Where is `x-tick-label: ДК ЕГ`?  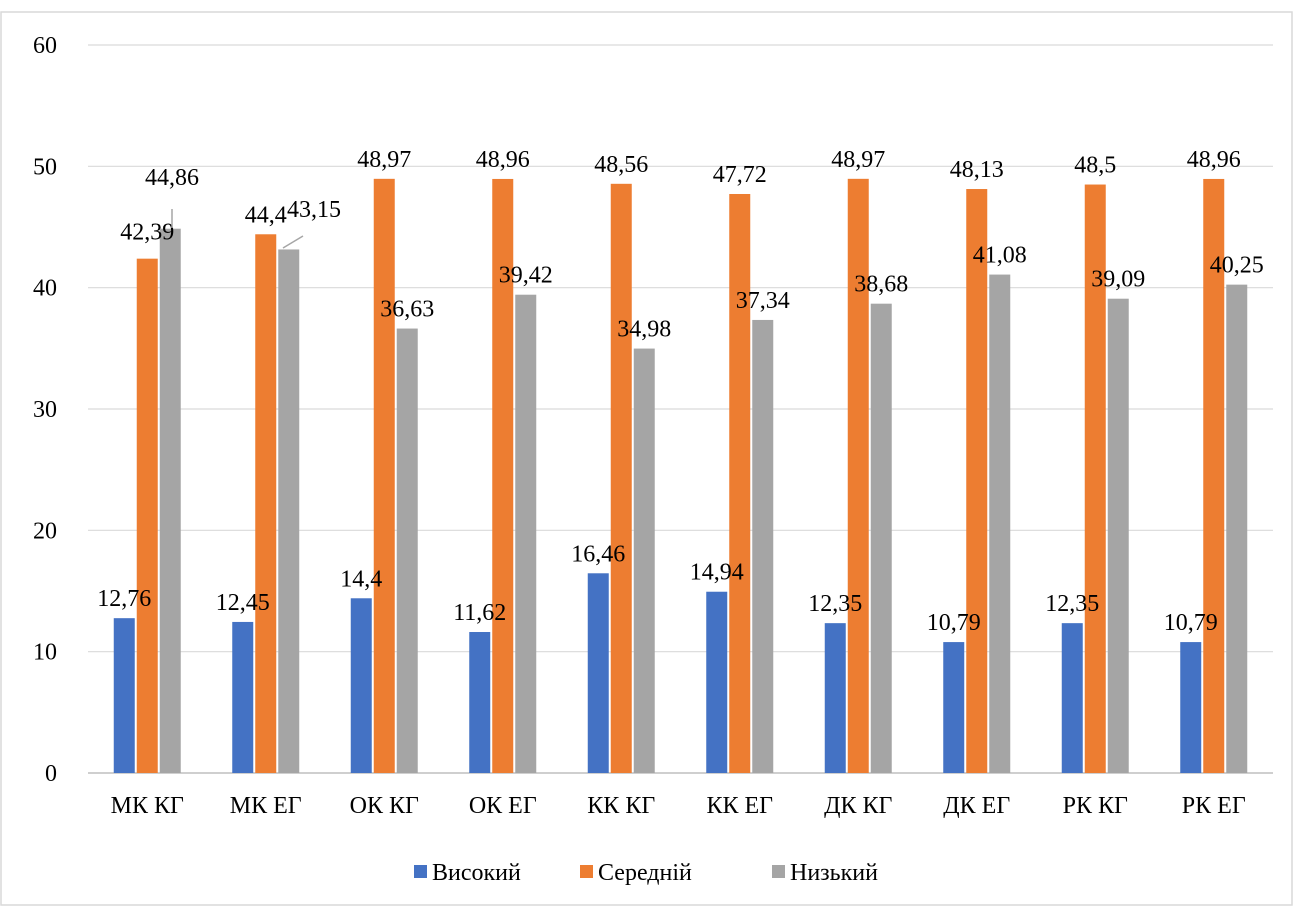
x-tick-label: ДК ЕГ is located at coordinates (976, 806).